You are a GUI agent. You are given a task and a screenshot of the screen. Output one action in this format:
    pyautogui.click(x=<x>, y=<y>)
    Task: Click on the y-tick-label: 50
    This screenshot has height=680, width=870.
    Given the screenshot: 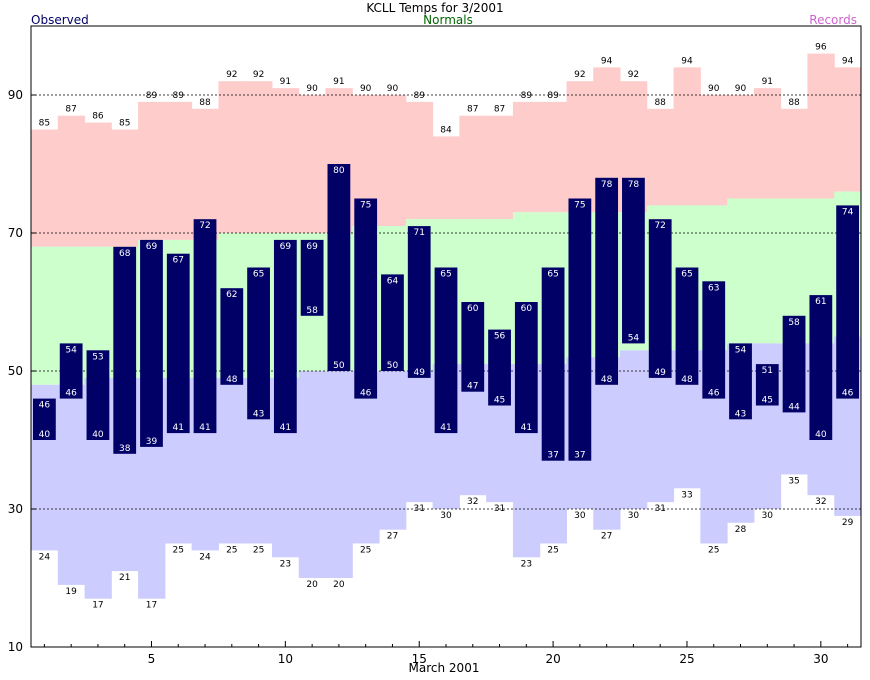 What is the action you would take?
    pyautogui.click(x=15, y=371)
    